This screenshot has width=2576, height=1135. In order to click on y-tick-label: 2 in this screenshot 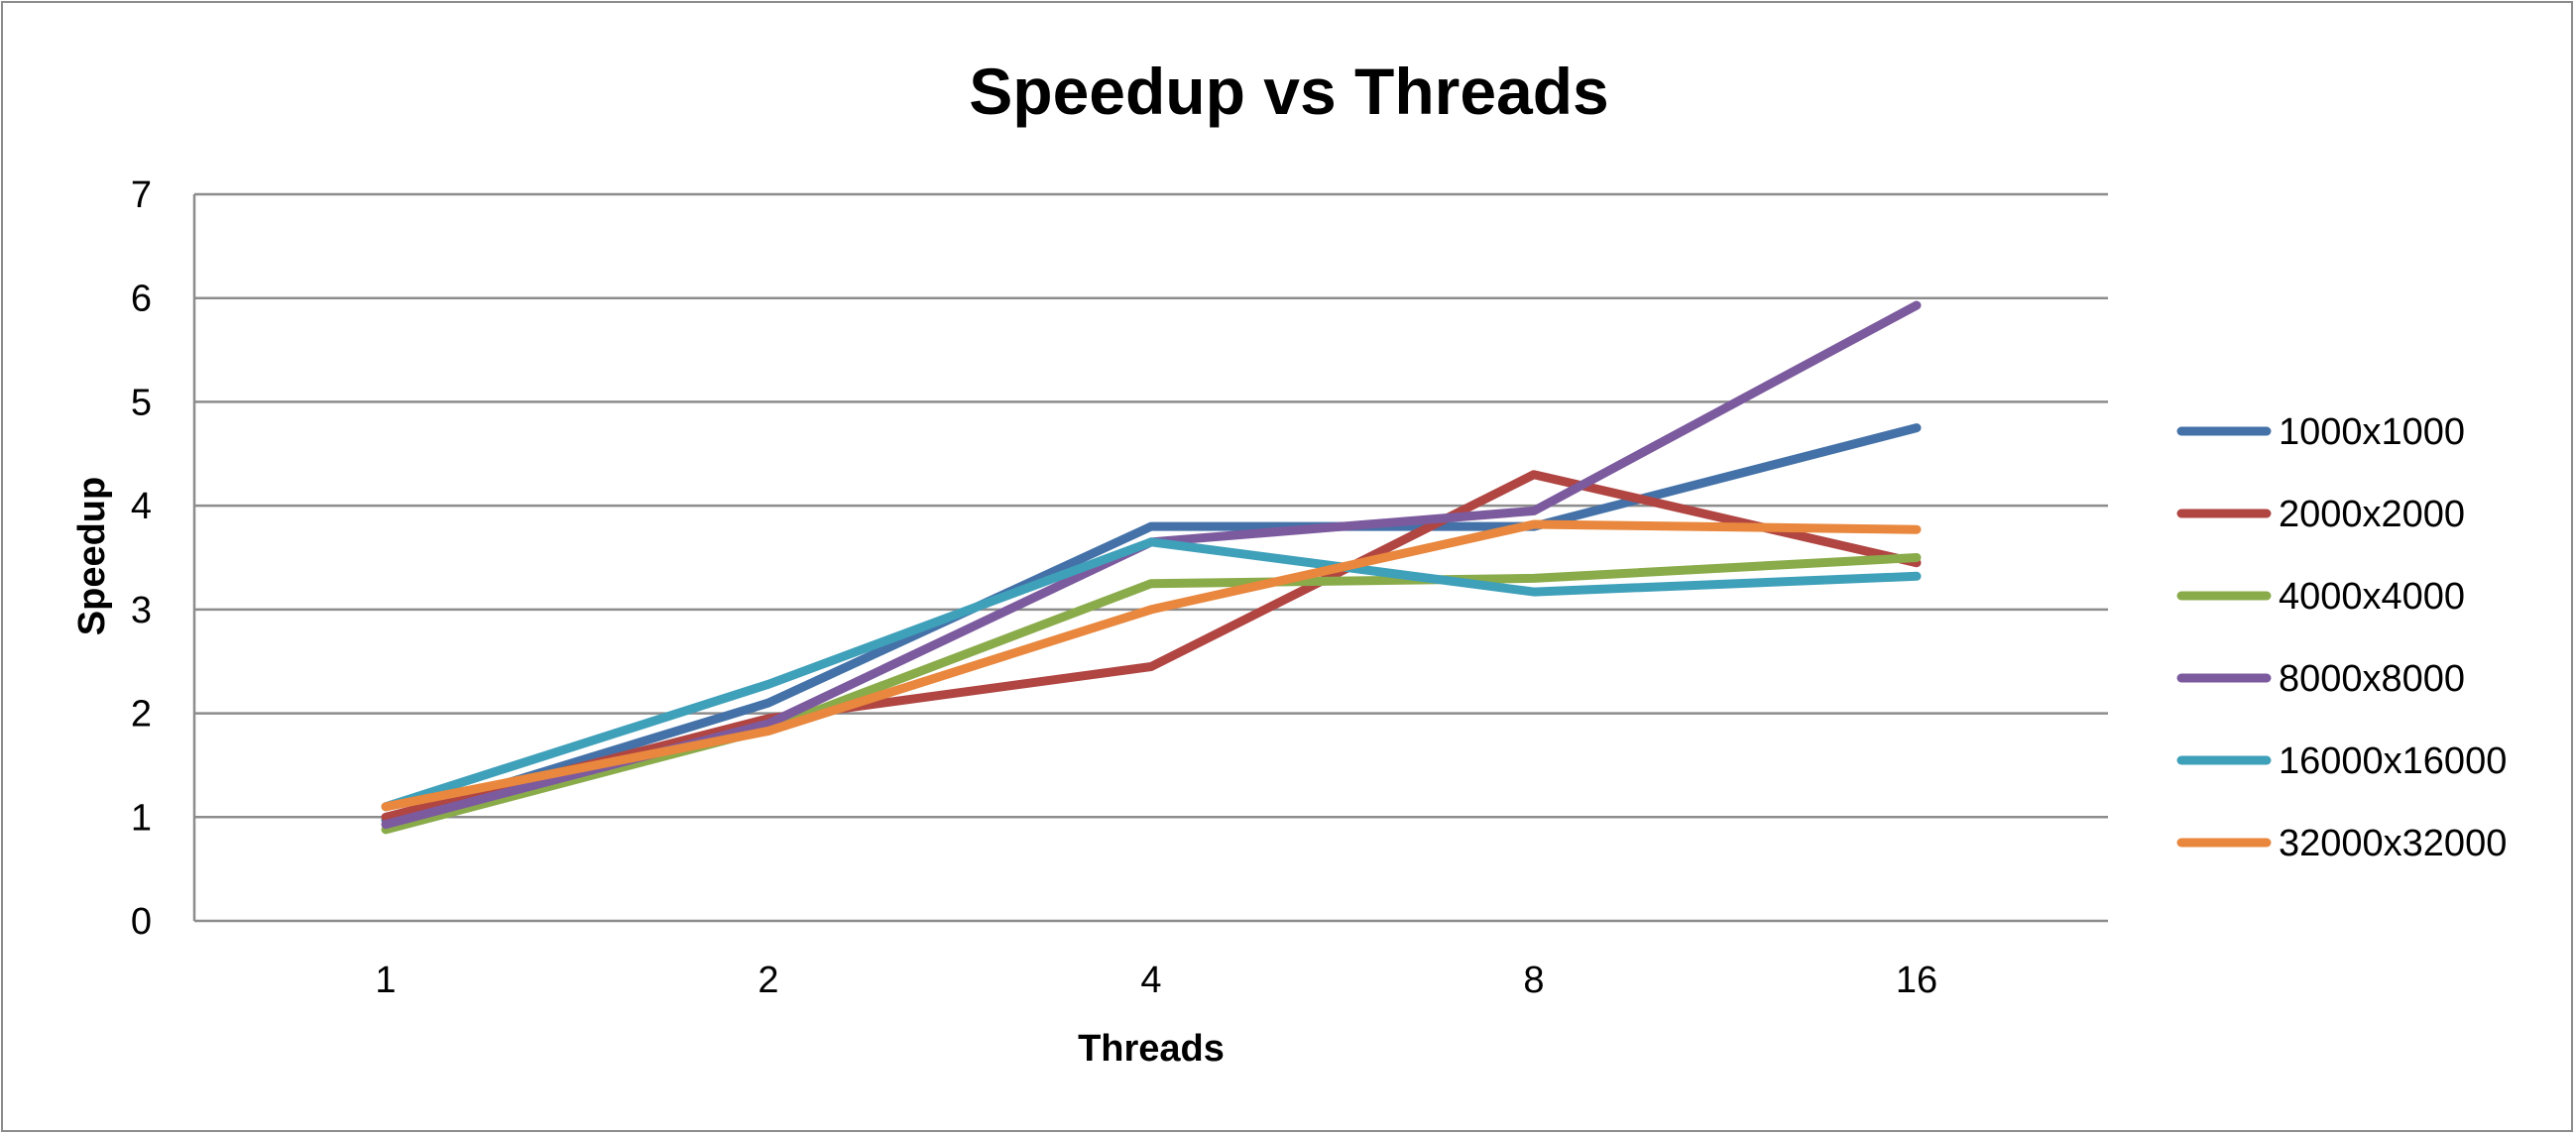, I will do `click(141, 715)`.